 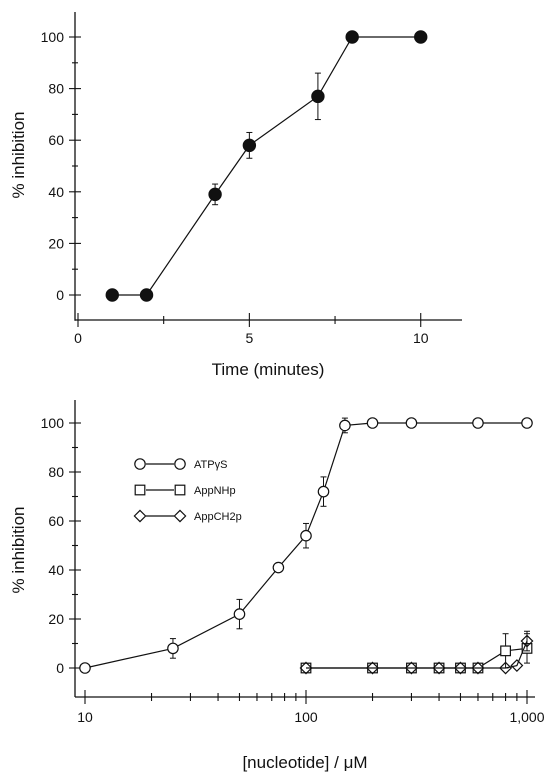 What do you see at coordinates (218, 517) in the screenshot?
I see `legend-label: AppCH2p` at bounding box center [218, 517].